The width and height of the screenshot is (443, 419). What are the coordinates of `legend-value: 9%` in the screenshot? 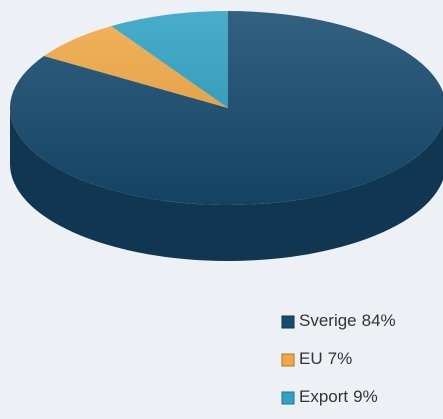 It's located at (365, 396).